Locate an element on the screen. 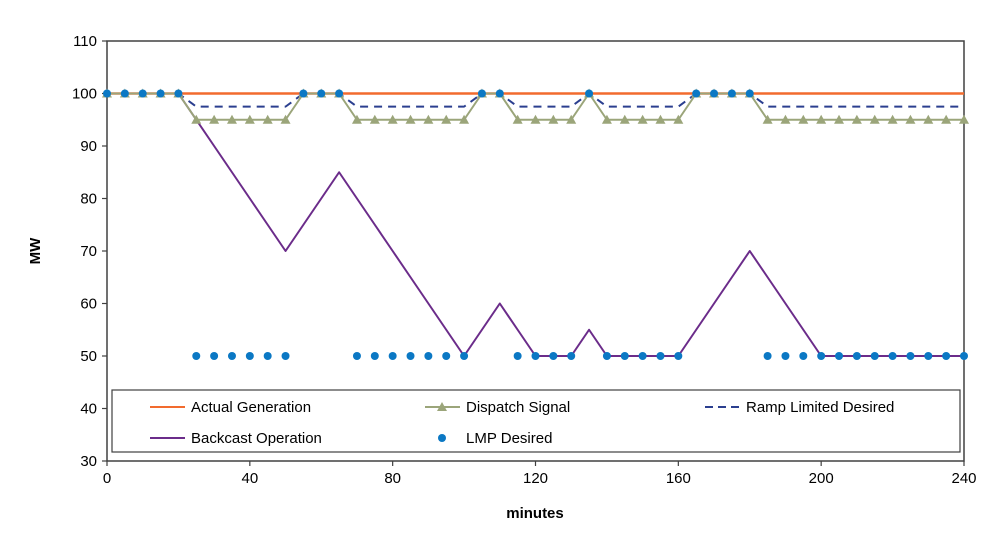  legend-marker-lmp-desired is located at coordinates (442, 438).